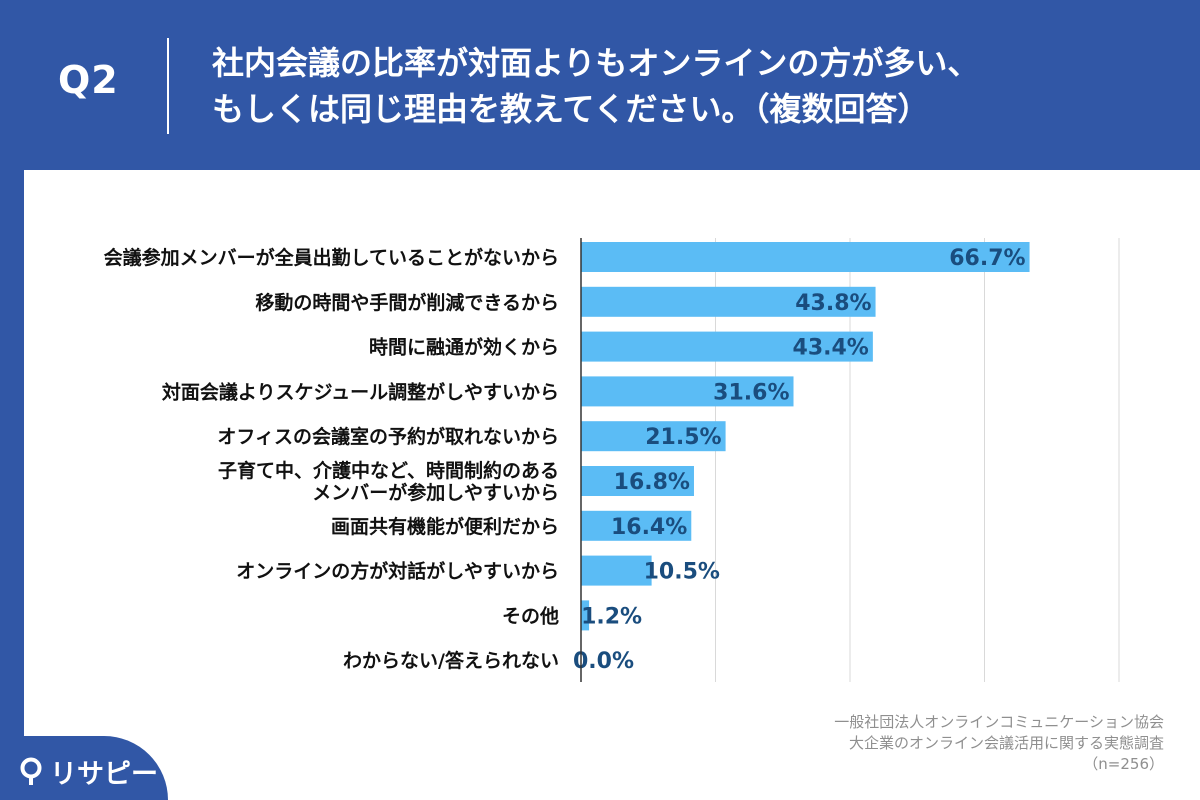  Describe the element at coordinates (168, 86) in the screenshot. I see `header-divider` at that location.